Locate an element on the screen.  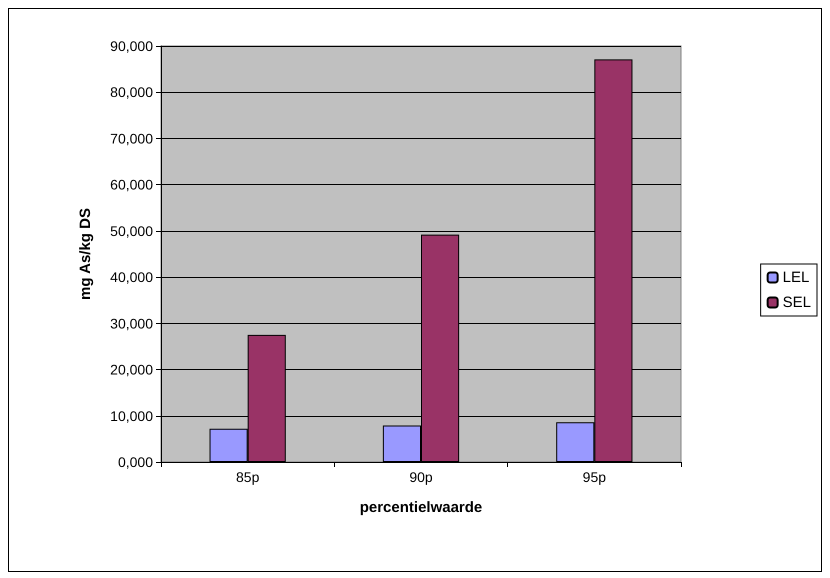
y-tick-label: 90,000 is located at coordinates (132, 46).